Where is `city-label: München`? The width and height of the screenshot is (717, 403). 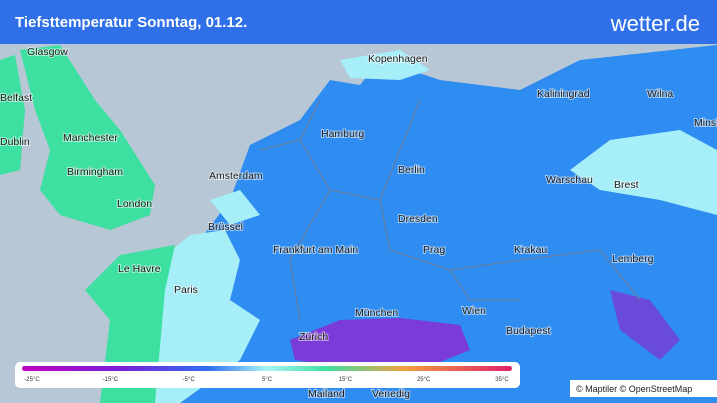
city-label: München is located at coordinates (376, 313).